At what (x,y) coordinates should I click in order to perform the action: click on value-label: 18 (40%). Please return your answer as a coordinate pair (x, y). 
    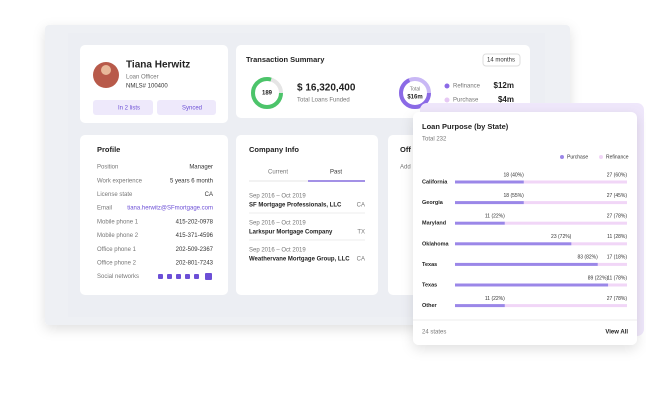
    Looking at the image, I should click on (514, 175).